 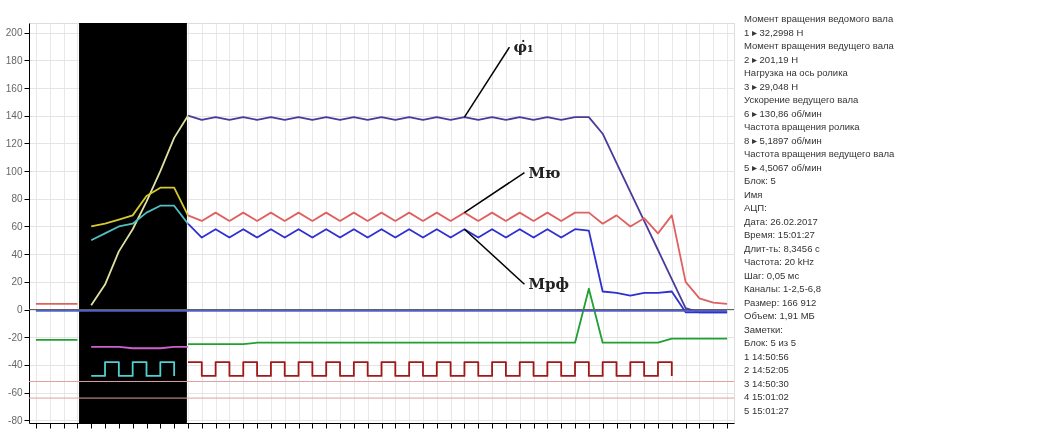 I want to click on text: АЦП:, so click(x=755, y=207).